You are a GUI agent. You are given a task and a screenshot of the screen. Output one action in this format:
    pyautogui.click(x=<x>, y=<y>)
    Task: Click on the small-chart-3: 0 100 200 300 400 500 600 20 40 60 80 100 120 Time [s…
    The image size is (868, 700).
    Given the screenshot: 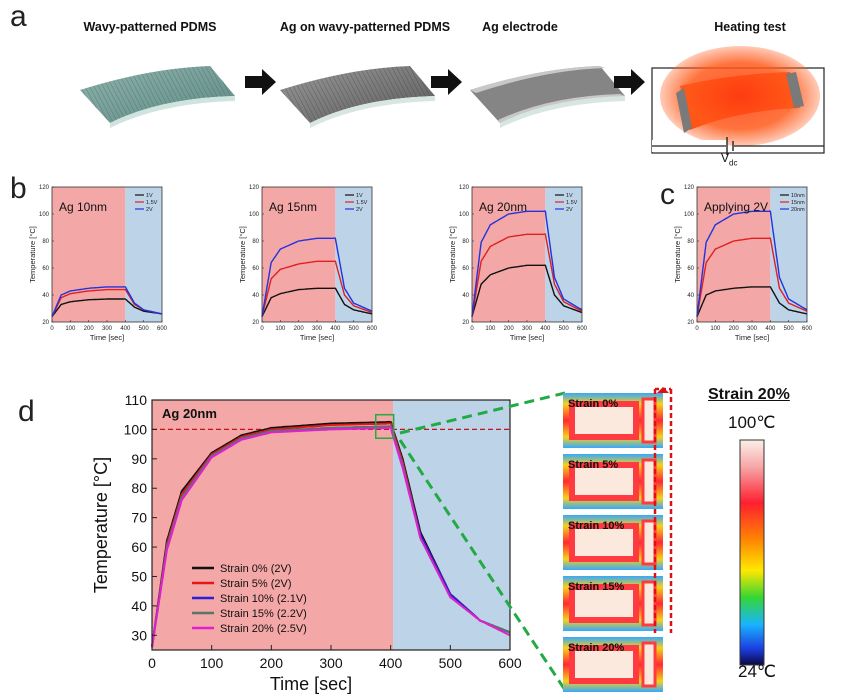 What is the action you would take?
    pyautogui.click(x=518, y=263)
    